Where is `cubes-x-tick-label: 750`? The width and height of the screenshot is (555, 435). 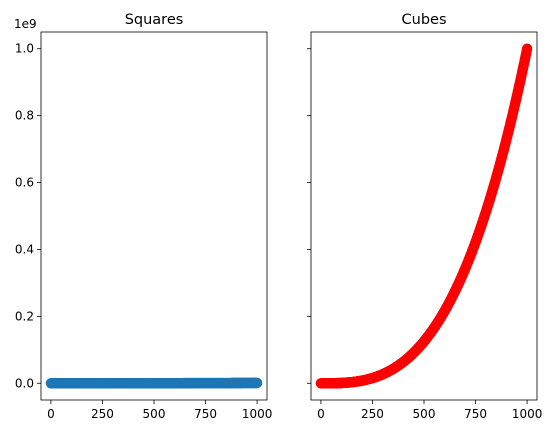 cubes-x-tick-label: 750 is located at coordinates (475, 414).